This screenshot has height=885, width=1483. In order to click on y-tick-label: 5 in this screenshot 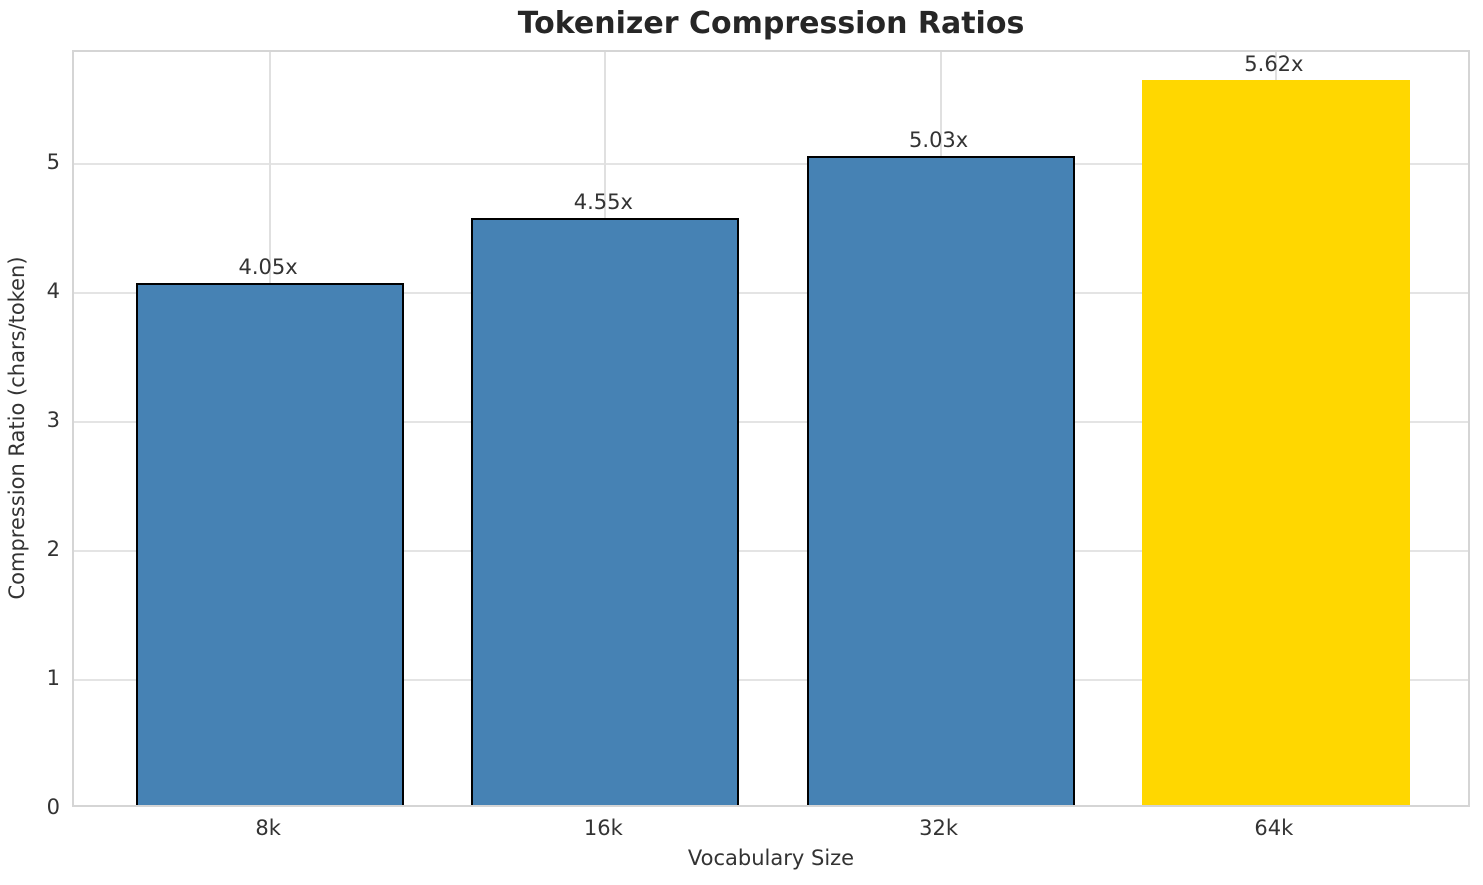, I will do `click(53, 162)`.